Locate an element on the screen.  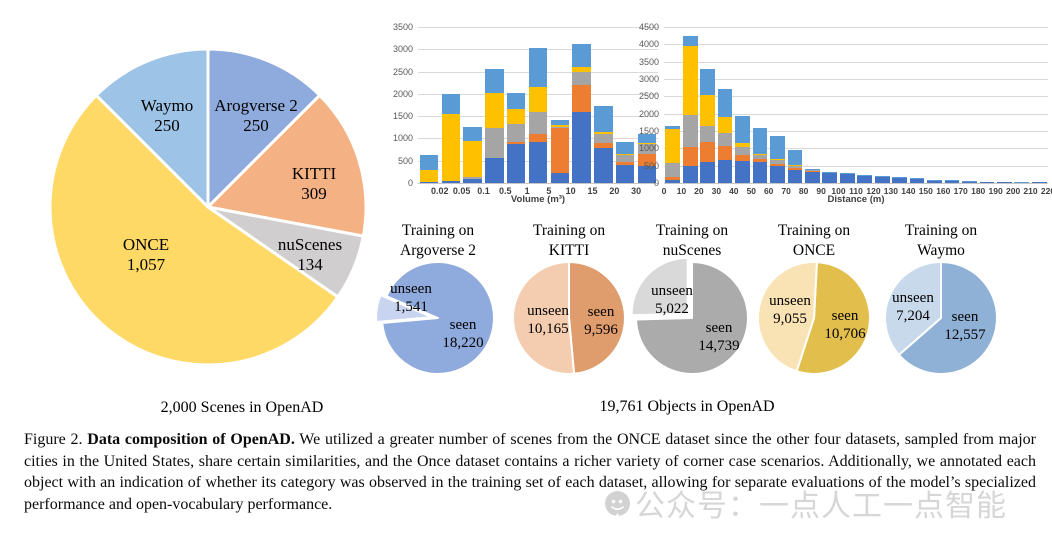
y-axis-tick-label: 4000 is located at coordinates (648, 44).